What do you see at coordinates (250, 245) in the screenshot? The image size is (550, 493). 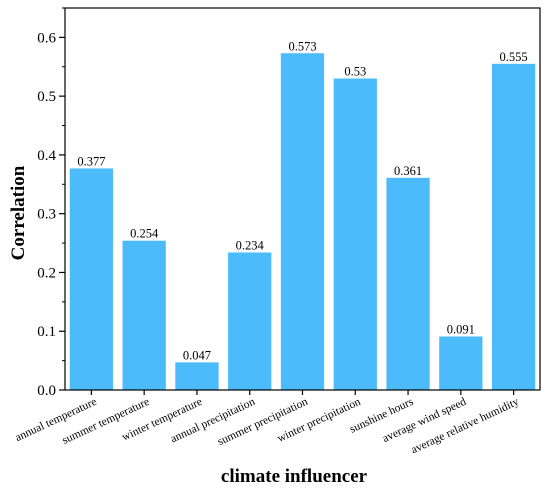 I see `data-label-4: 0.234` at bounding box center [250, 245].